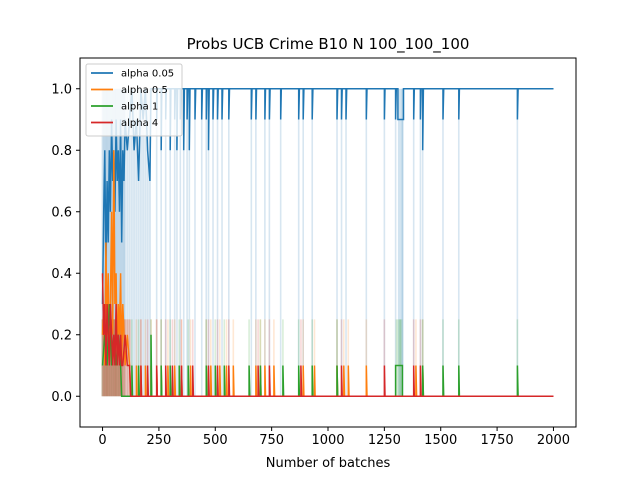 This screenshot has width=640, height=480. I want to click on y-tick-label: 0.8, so click(61, 151).